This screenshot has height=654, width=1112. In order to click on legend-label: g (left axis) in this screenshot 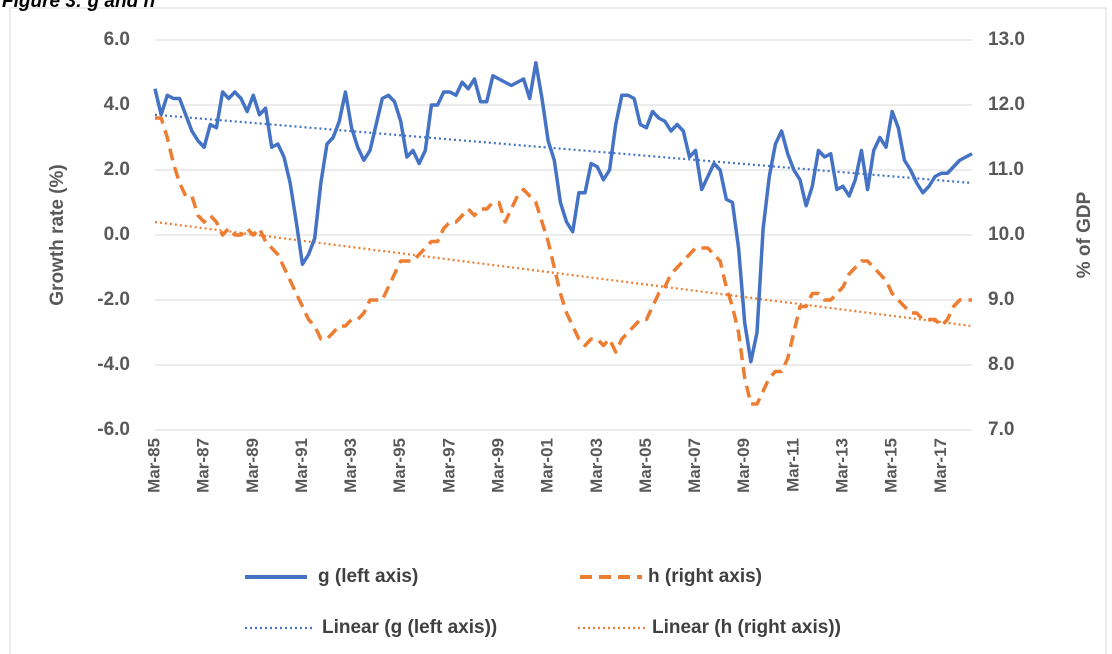, I will do `click(368, 576)`.